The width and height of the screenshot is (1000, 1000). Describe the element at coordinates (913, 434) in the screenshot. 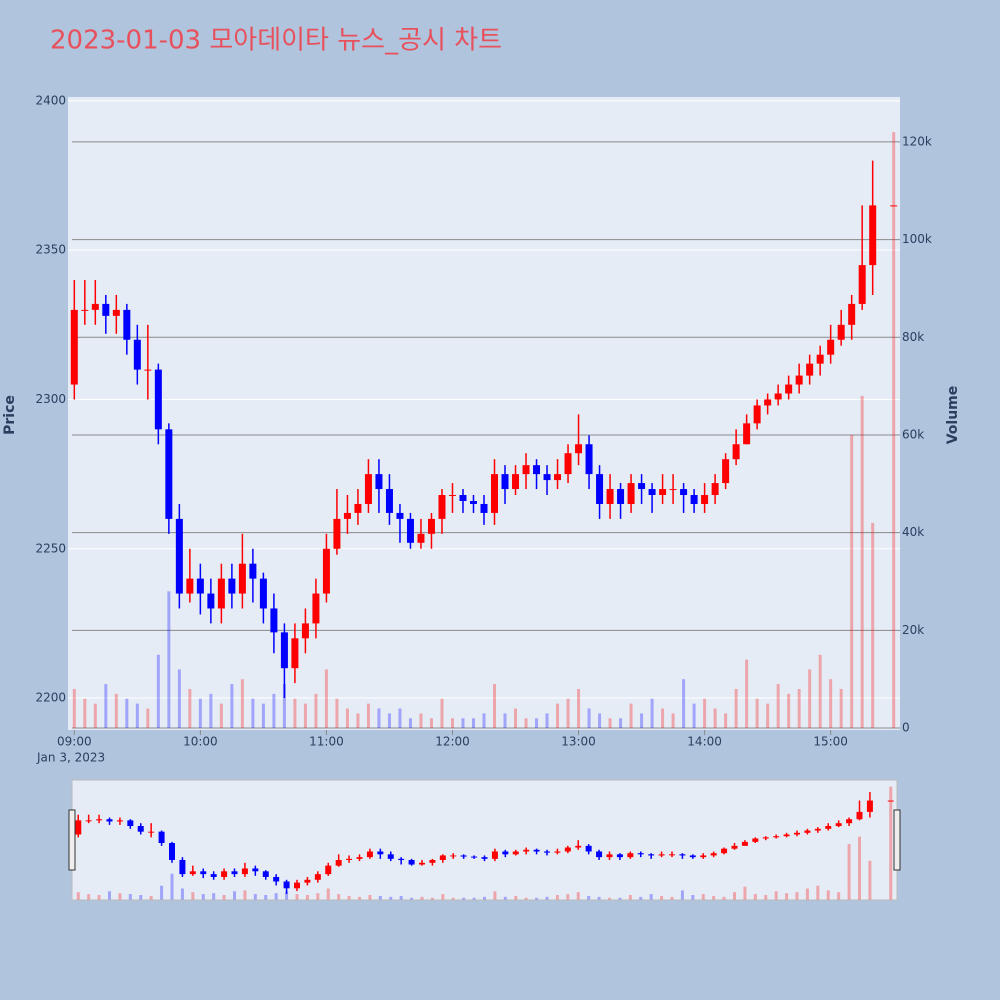

I see `y2-tick-label: 60k` at that location.